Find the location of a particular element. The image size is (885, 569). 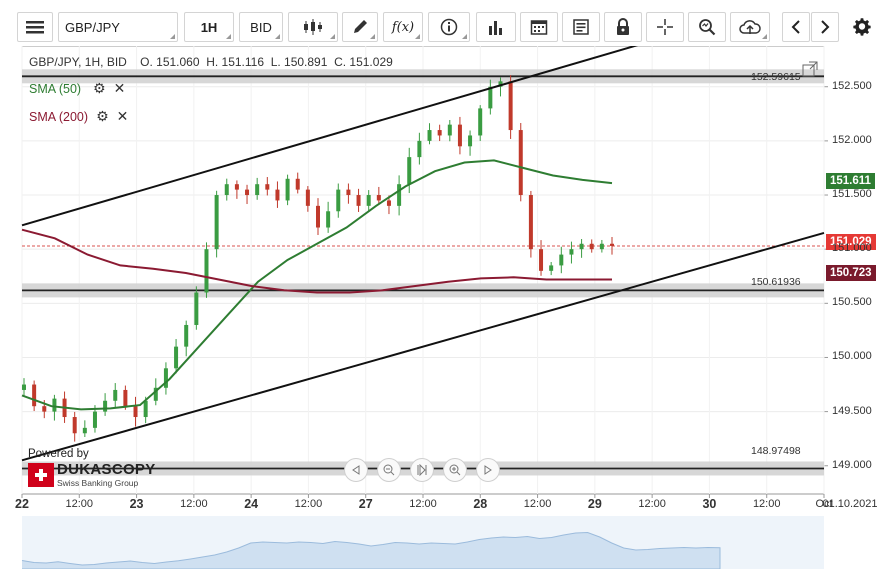

sma200-price-badge: 150.723 is located at coordinates (851, 273).